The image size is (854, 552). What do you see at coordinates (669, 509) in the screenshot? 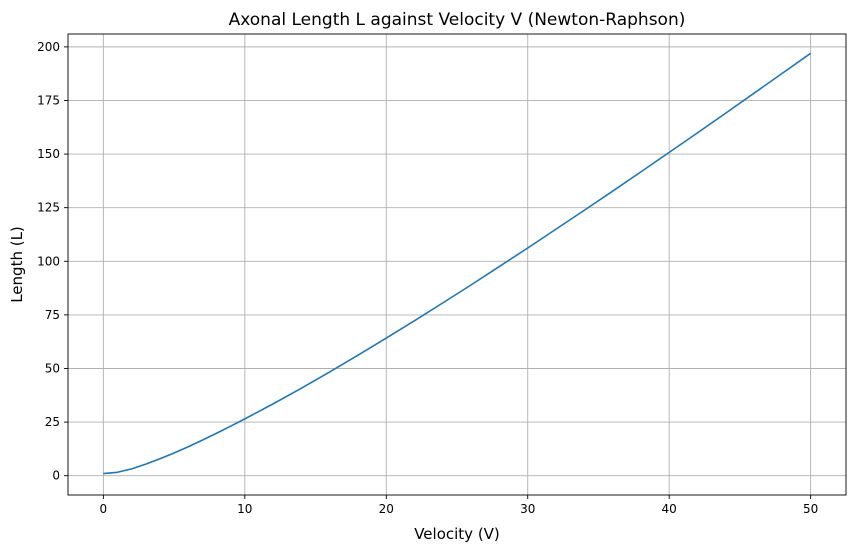
I see `x-tick-label: 40` at bounding box center [669, 509].